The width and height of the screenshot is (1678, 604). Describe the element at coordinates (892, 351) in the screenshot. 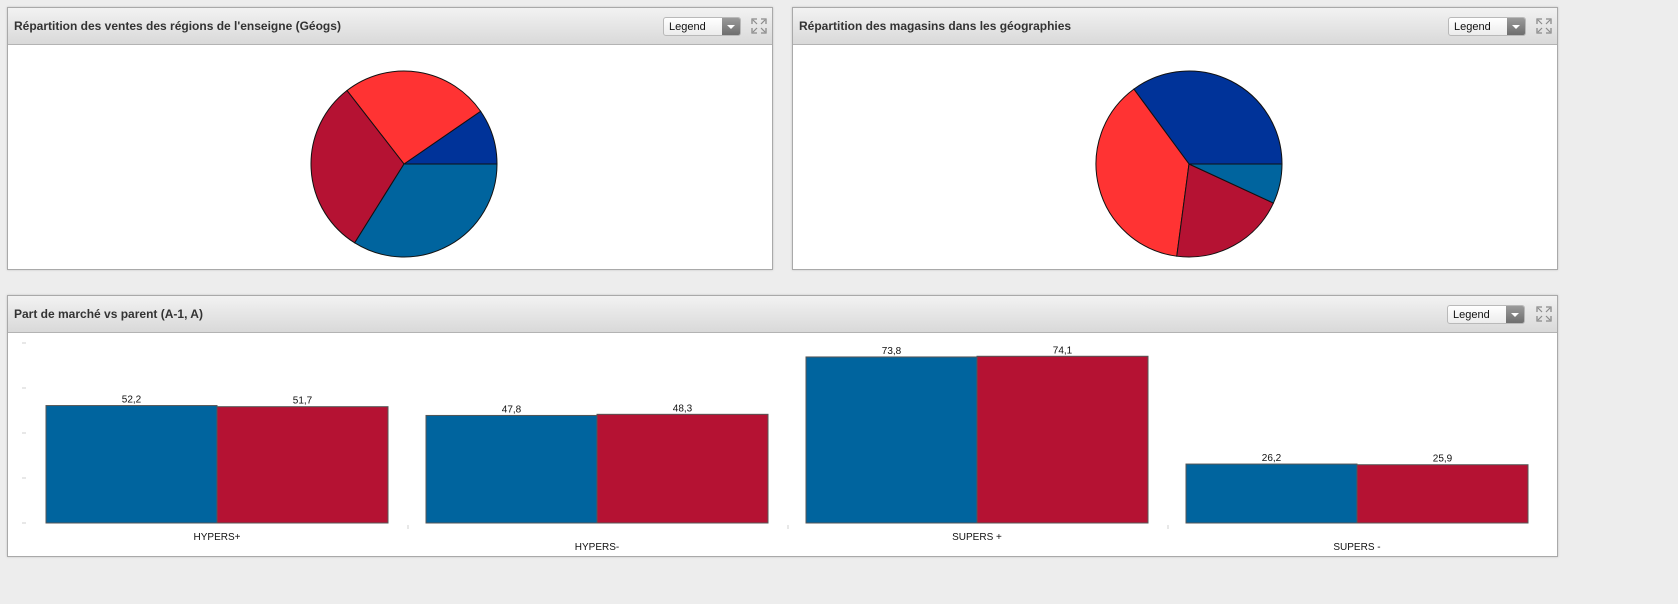

I see `bar-value-label: 73,8` at that location.